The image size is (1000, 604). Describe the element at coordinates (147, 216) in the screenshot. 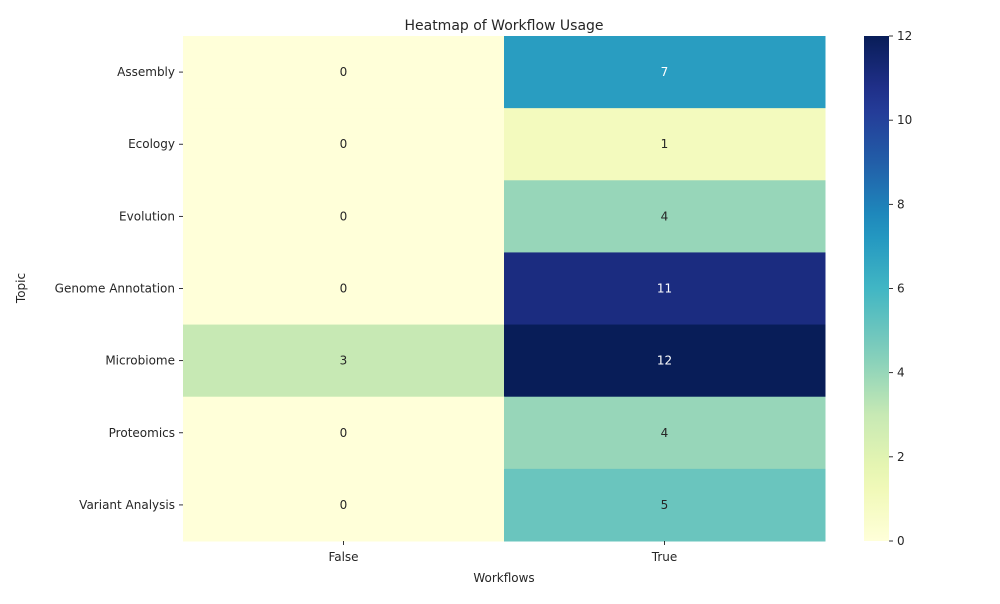

I see `y-tick-label: Evolution` at that location.